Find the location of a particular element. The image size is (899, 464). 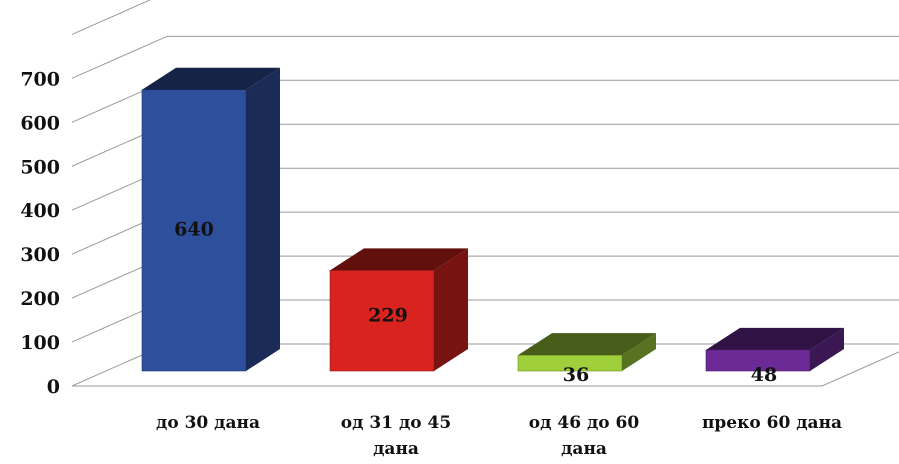

y-tick-label: 200 is located at coordinates (40, 299).